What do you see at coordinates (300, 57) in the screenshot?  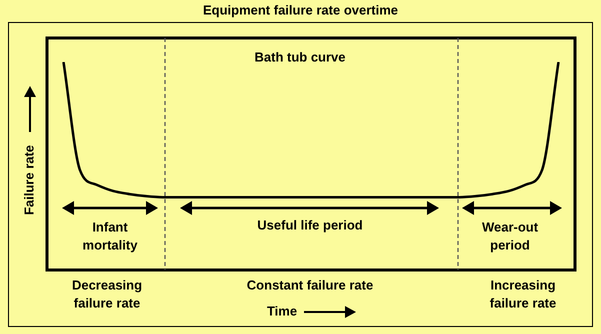 I see `chart-subtitle: Bath tub curve` at bounding box center [300, 57].